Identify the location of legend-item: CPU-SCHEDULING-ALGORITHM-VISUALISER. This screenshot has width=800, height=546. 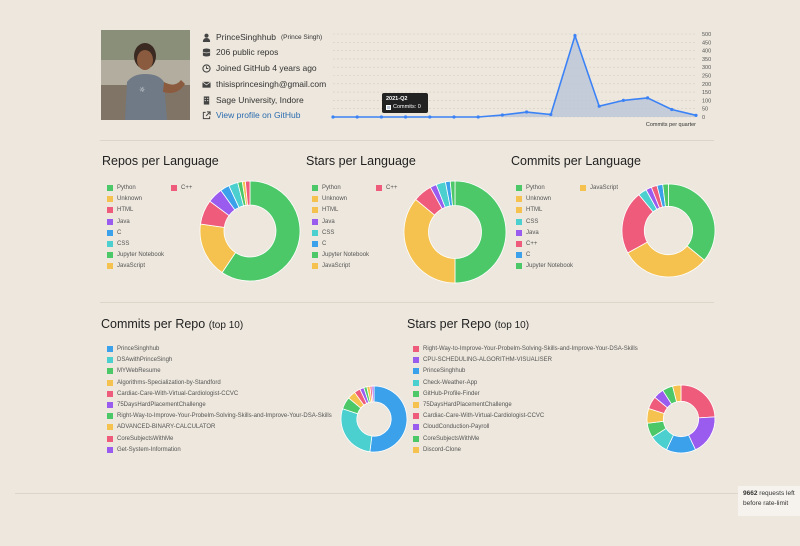
(482, 360).